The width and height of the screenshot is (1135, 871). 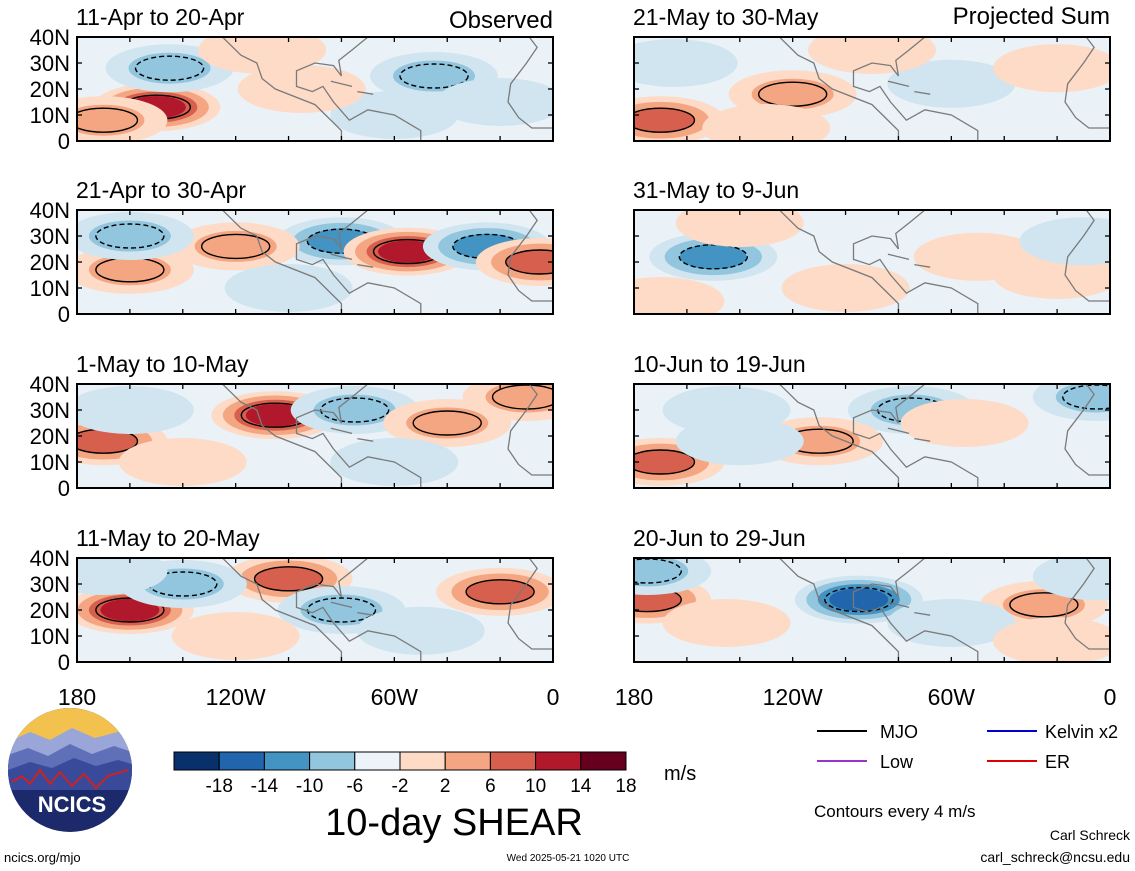 I want to click on observed-label: Observed, so click(x=501, y=20).